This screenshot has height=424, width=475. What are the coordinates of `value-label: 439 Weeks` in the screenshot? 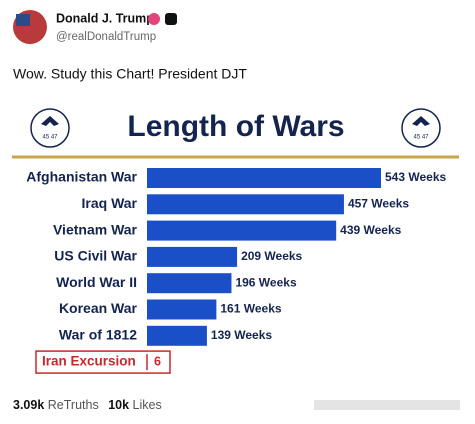 It's located at (370, 230).